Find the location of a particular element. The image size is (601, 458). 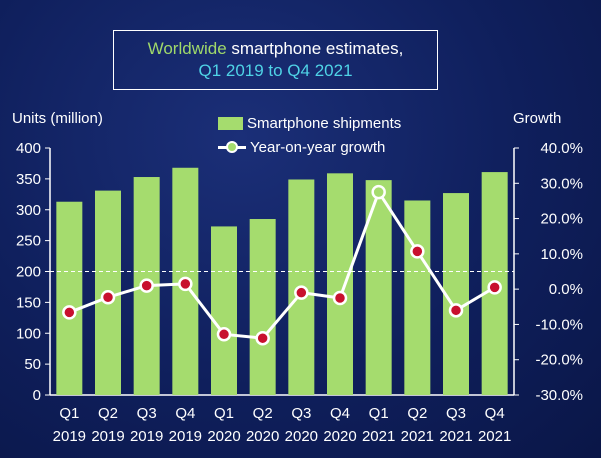

legend: Smartphone shipments Year-on-year growth is located at coordinates (309, 135).